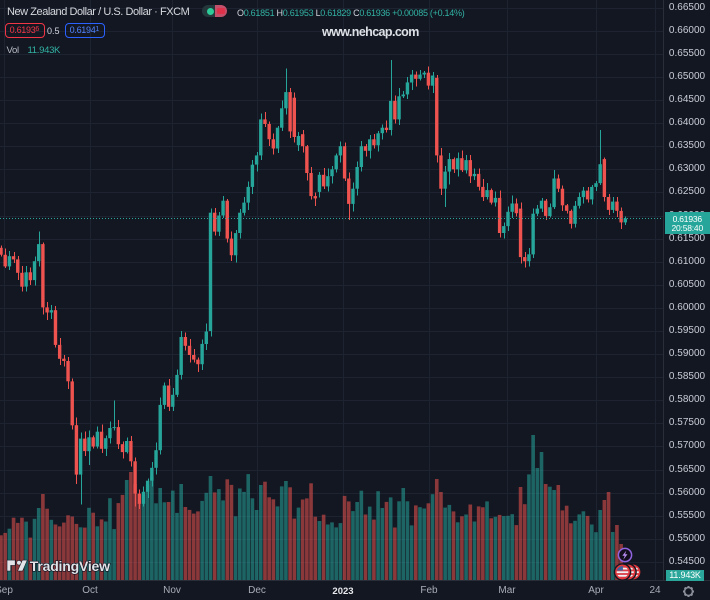 The width and height of the screenshot is (710, 600). What do you see at coordinates (70, 566) in the screenshot?
I see `svg-text: TradingView` at bounding box center [70, 566].